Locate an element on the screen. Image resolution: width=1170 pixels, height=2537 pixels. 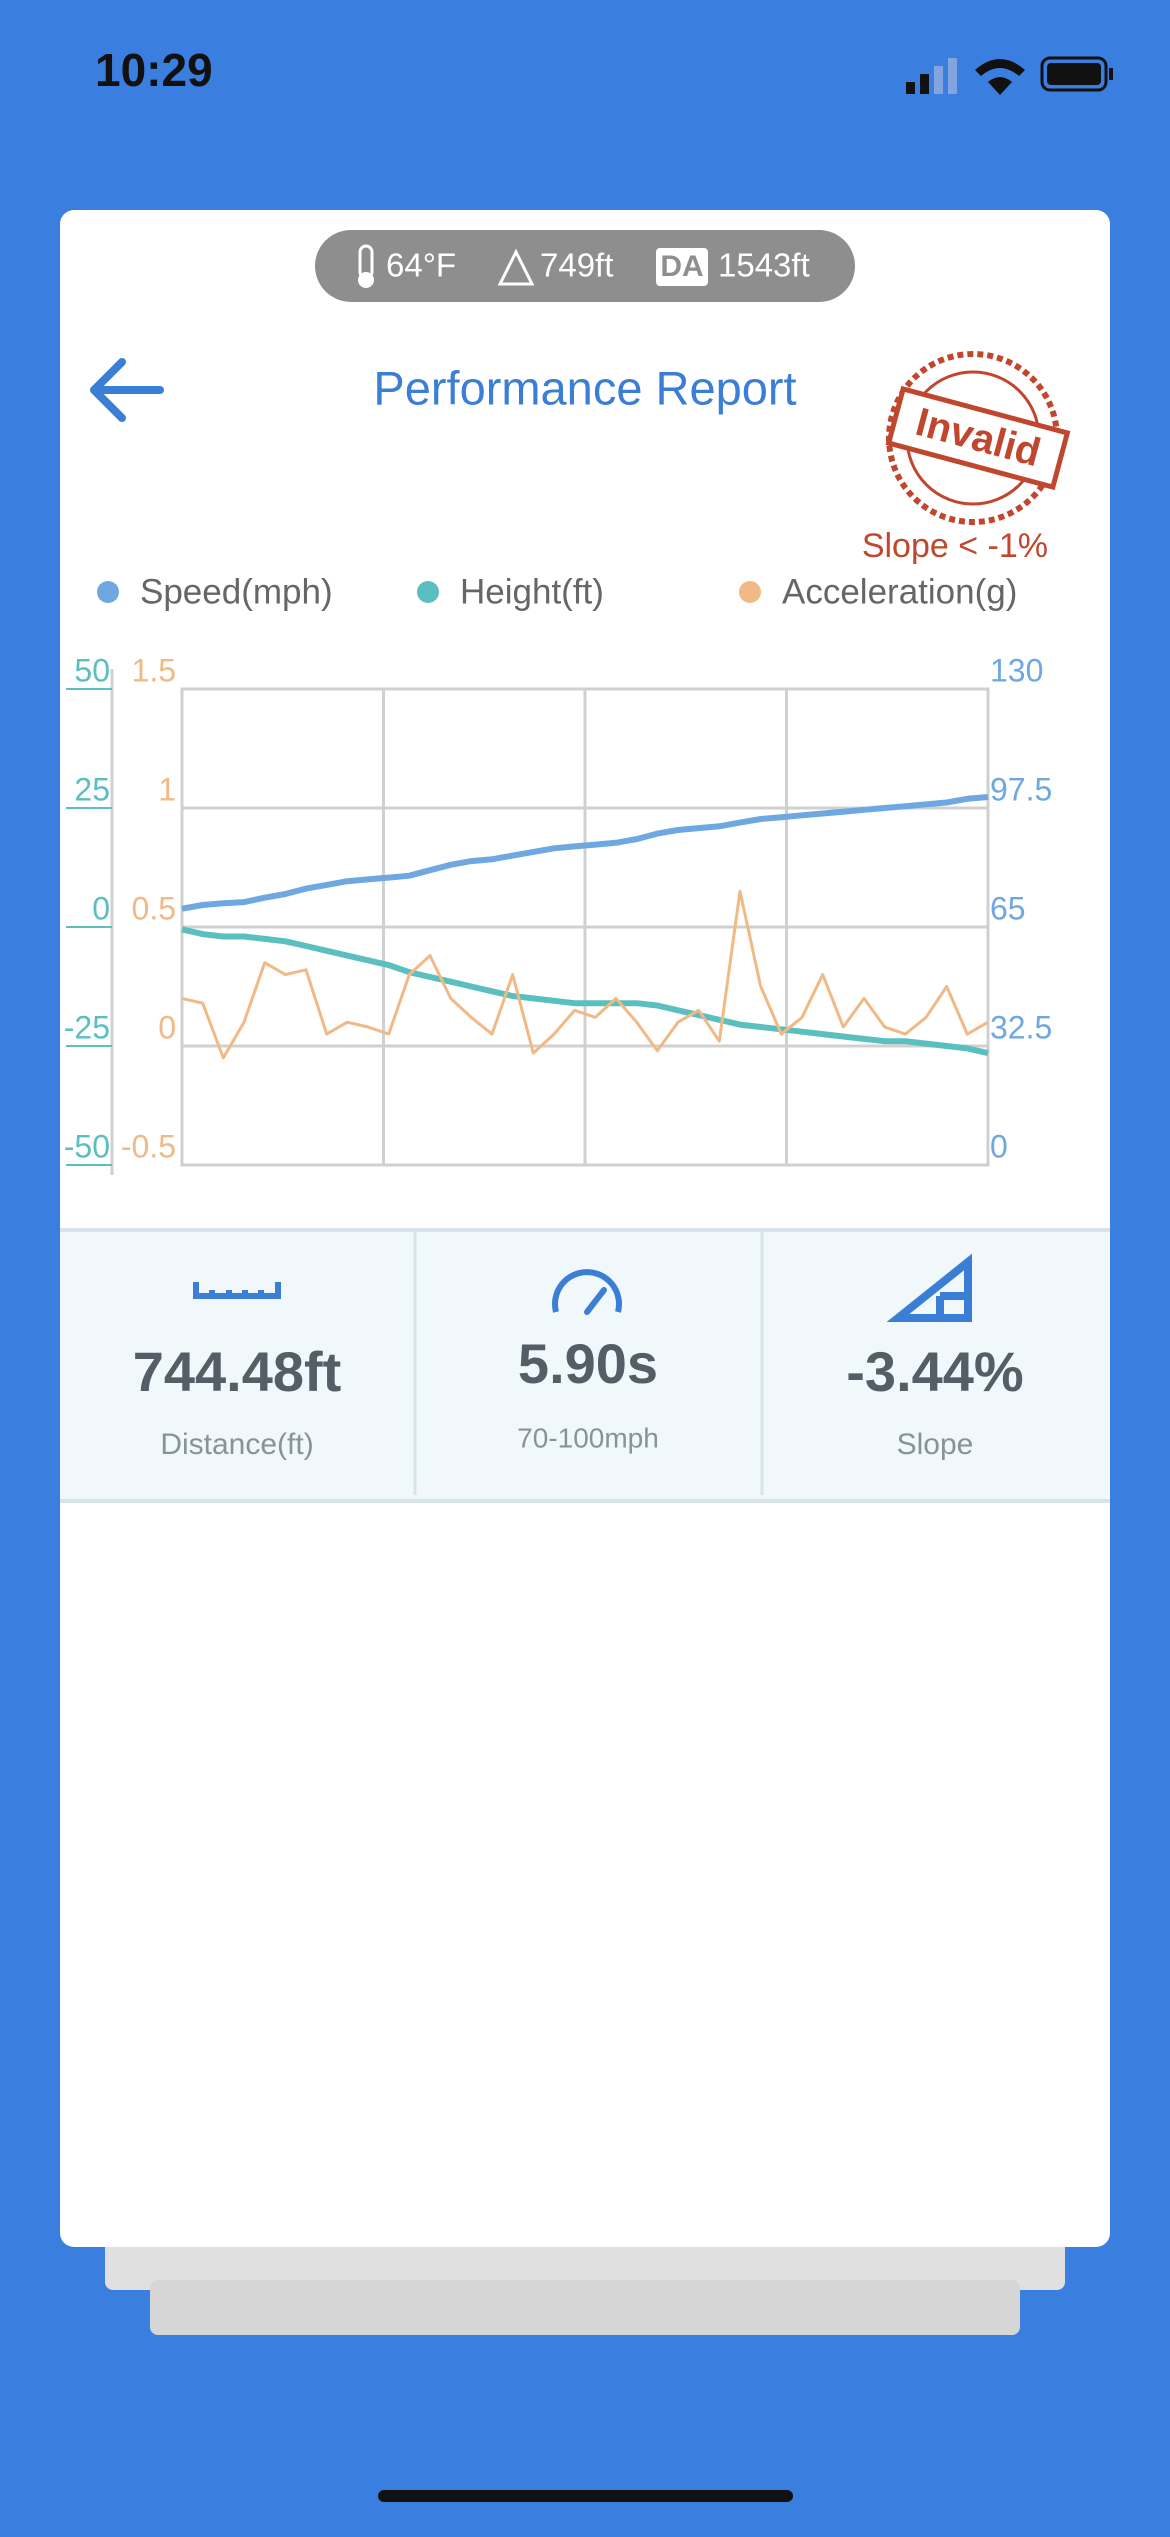
temperature: 64°F is located at coordinates (421, 265).